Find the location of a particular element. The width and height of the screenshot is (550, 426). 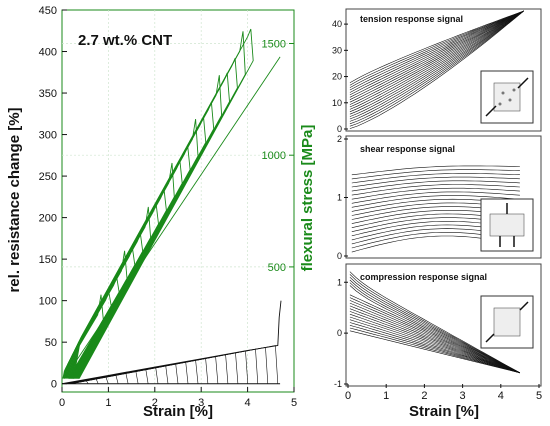

main-y2-axis-label: flexural stress [MPa] is located at coordinates (307, 198).